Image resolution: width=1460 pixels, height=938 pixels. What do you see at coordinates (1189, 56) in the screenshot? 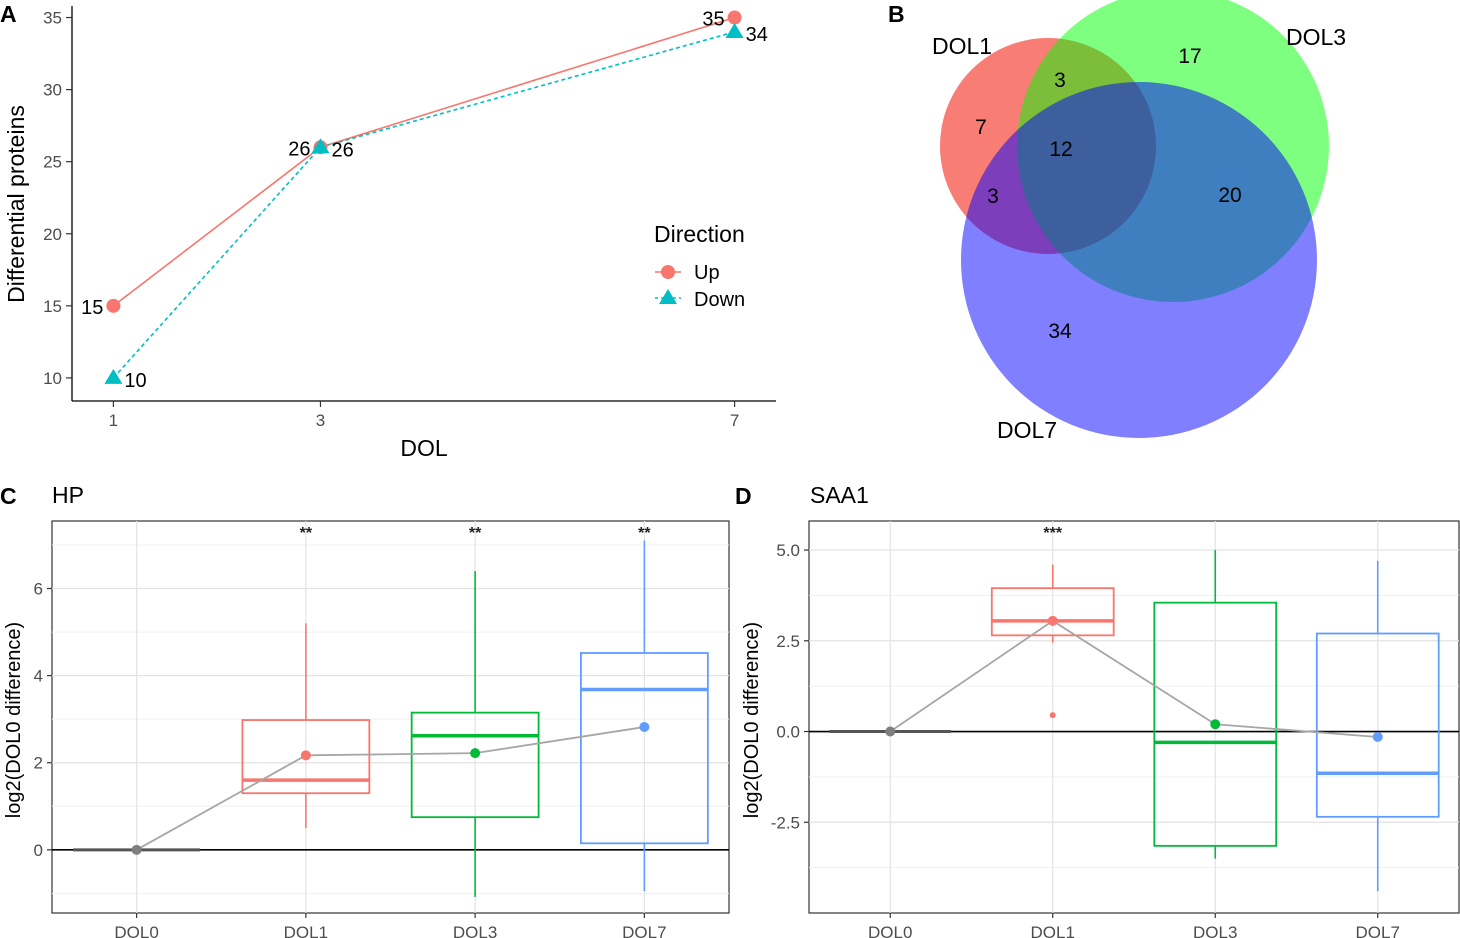
I see `venn-count-dol3-only: 17` at bounding box center [1189, 56].